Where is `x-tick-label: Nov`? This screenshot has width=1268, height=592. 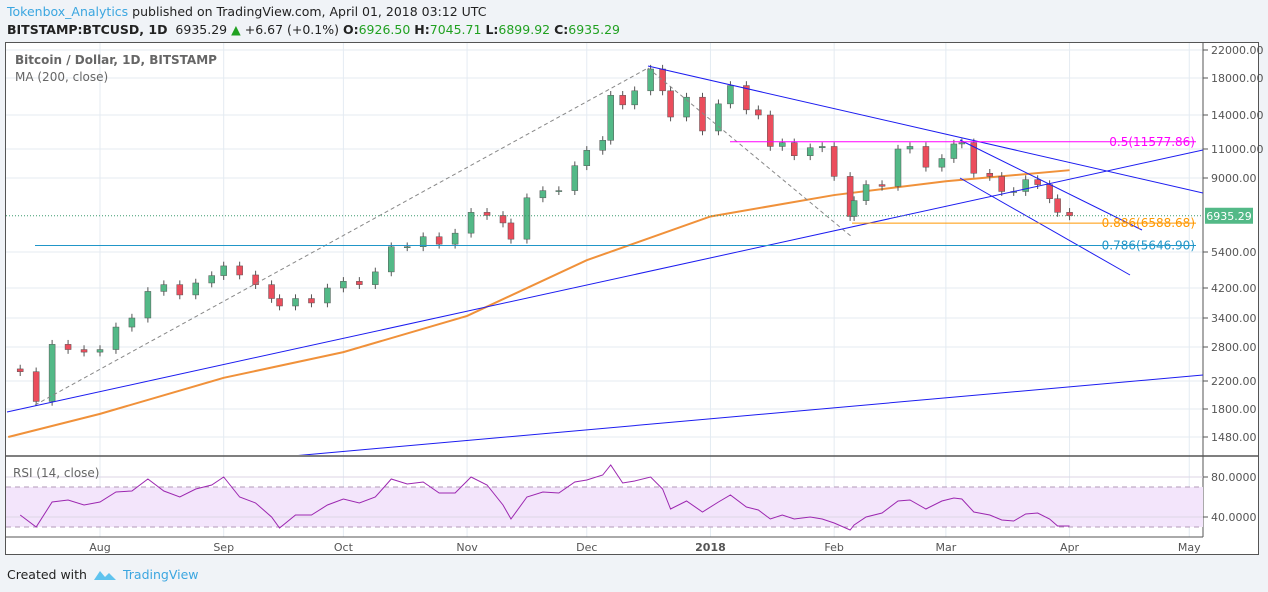 x-tick-label: Nov is located at coordinates (467, 547).